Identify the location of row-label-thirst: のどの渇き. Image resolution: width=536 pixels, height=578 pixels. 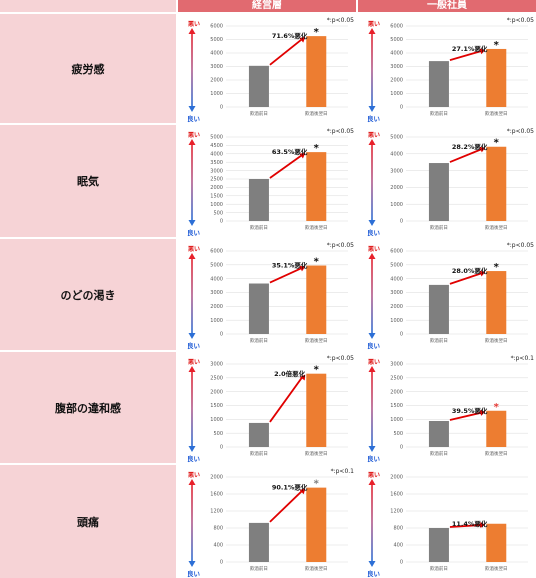
(88, 294).